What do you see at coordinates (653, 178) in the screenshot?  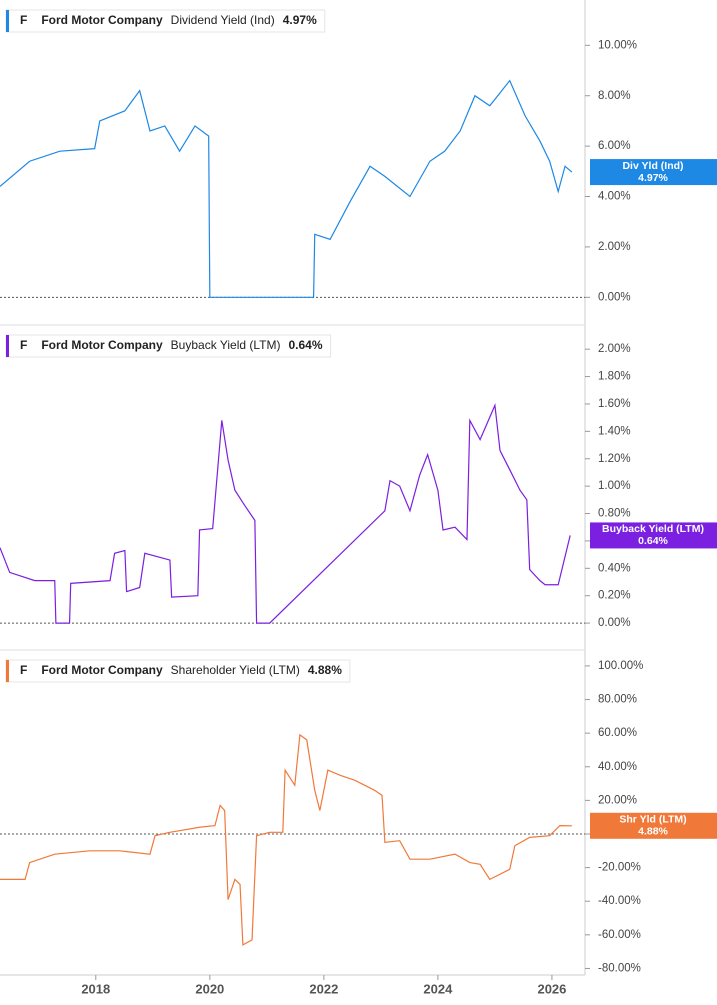 I see `badge-value: 4.97%` at bounding box center [653, 178].